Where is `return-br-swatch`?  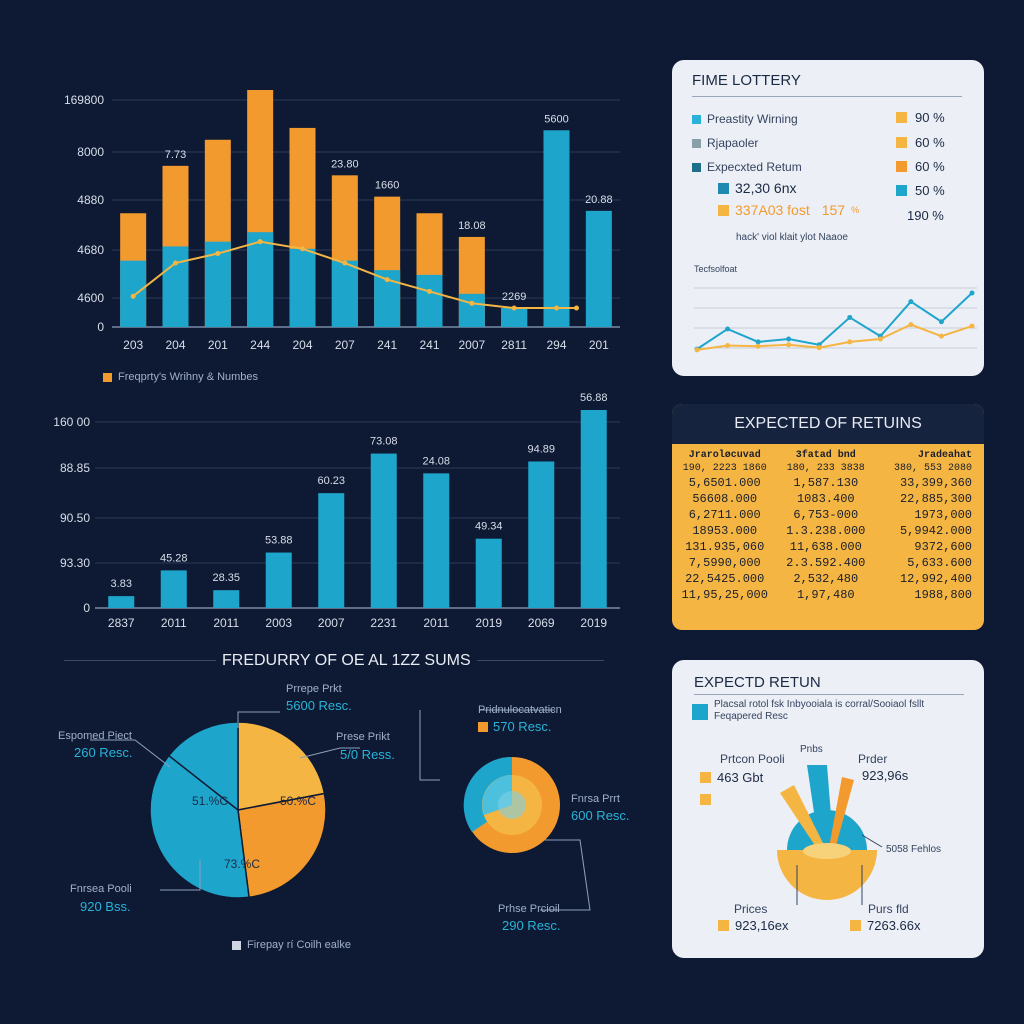 return-br-swatch is located at coordinates (855, 925).